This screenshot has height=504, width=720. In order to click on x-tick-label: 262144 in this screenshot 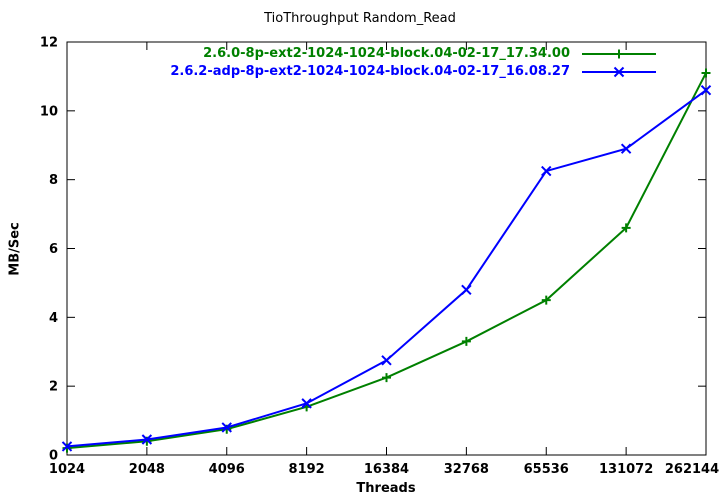, I will do `click(692, 469)`.